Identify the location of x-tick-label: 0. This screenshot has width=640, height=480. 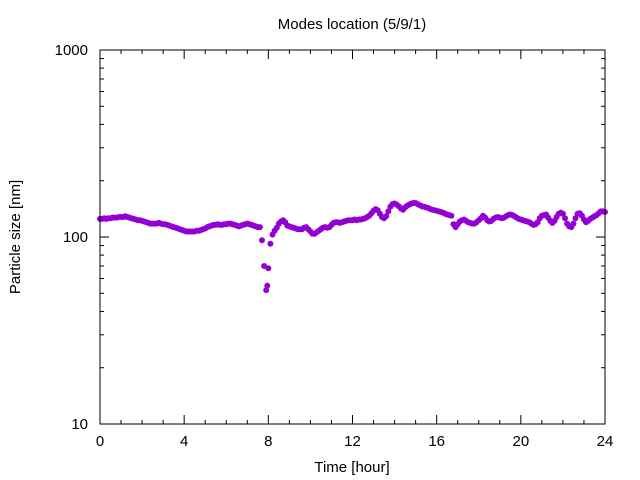
(100, 441).